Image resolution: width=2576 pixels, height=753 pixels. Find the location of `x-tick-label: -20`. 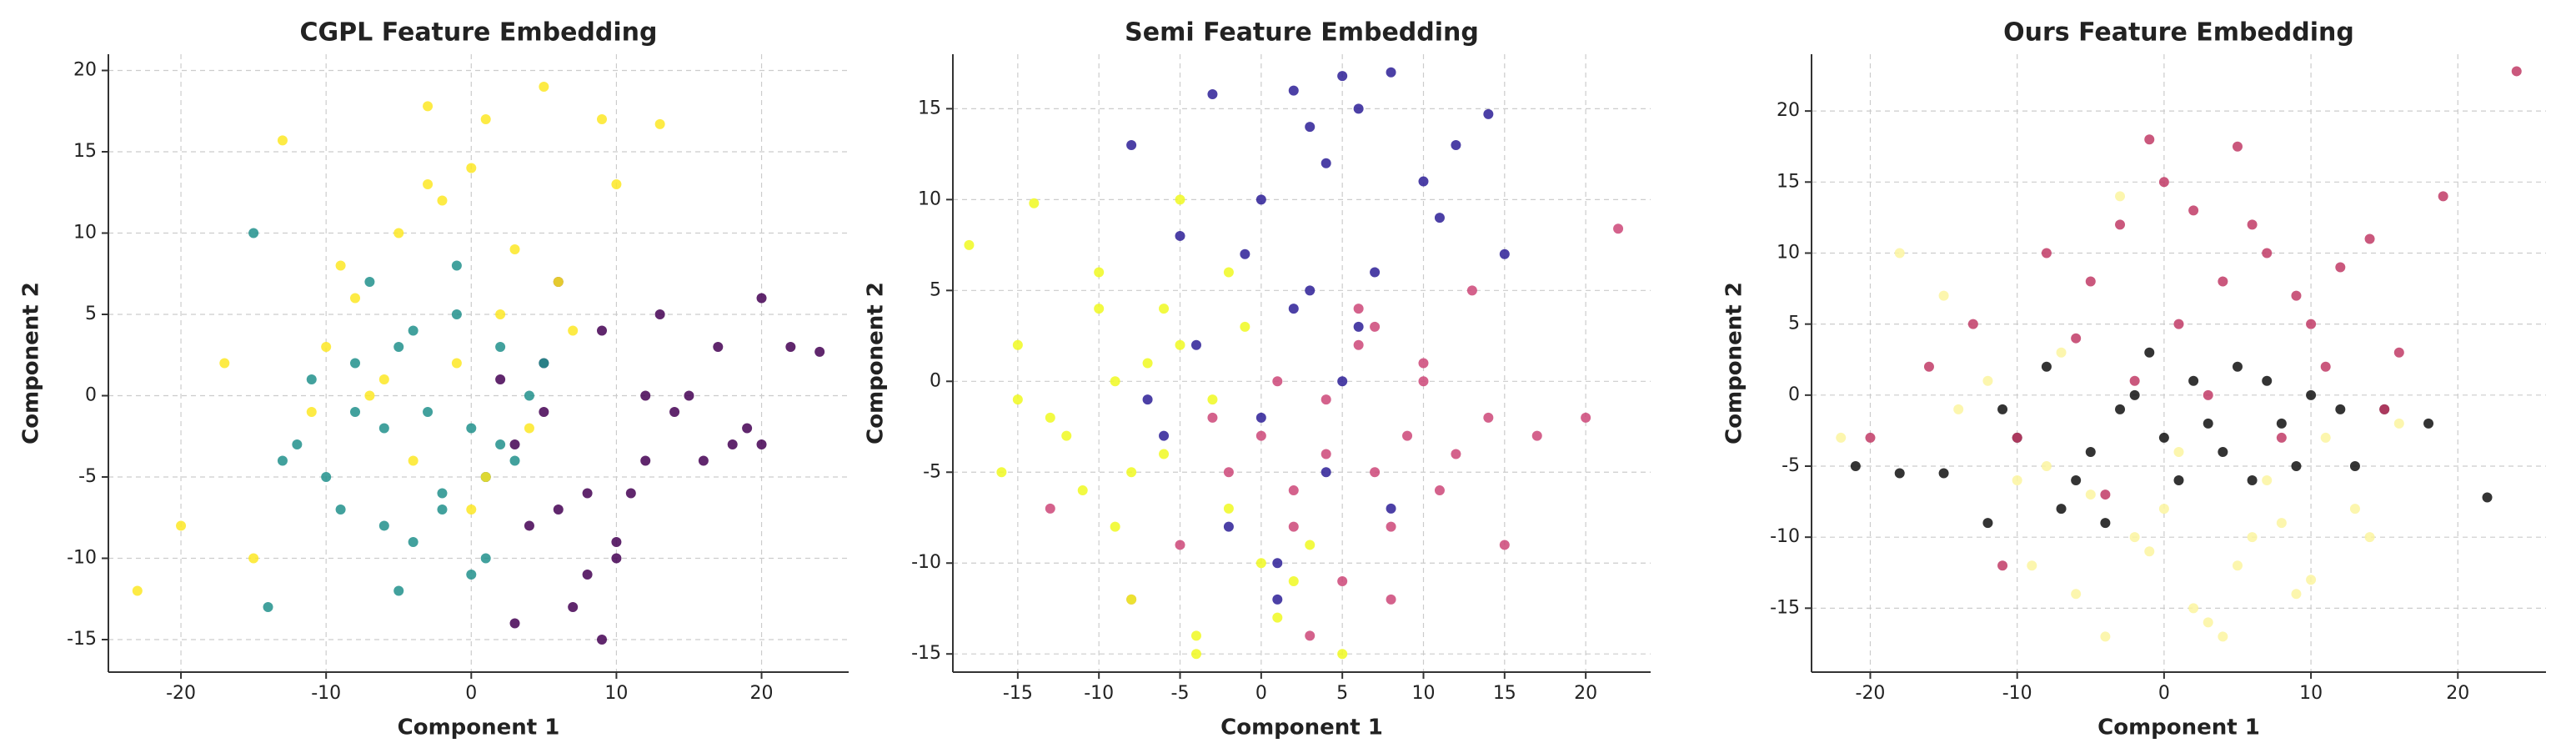

x-tick-label: -20 is located at coordinates (181, 694).